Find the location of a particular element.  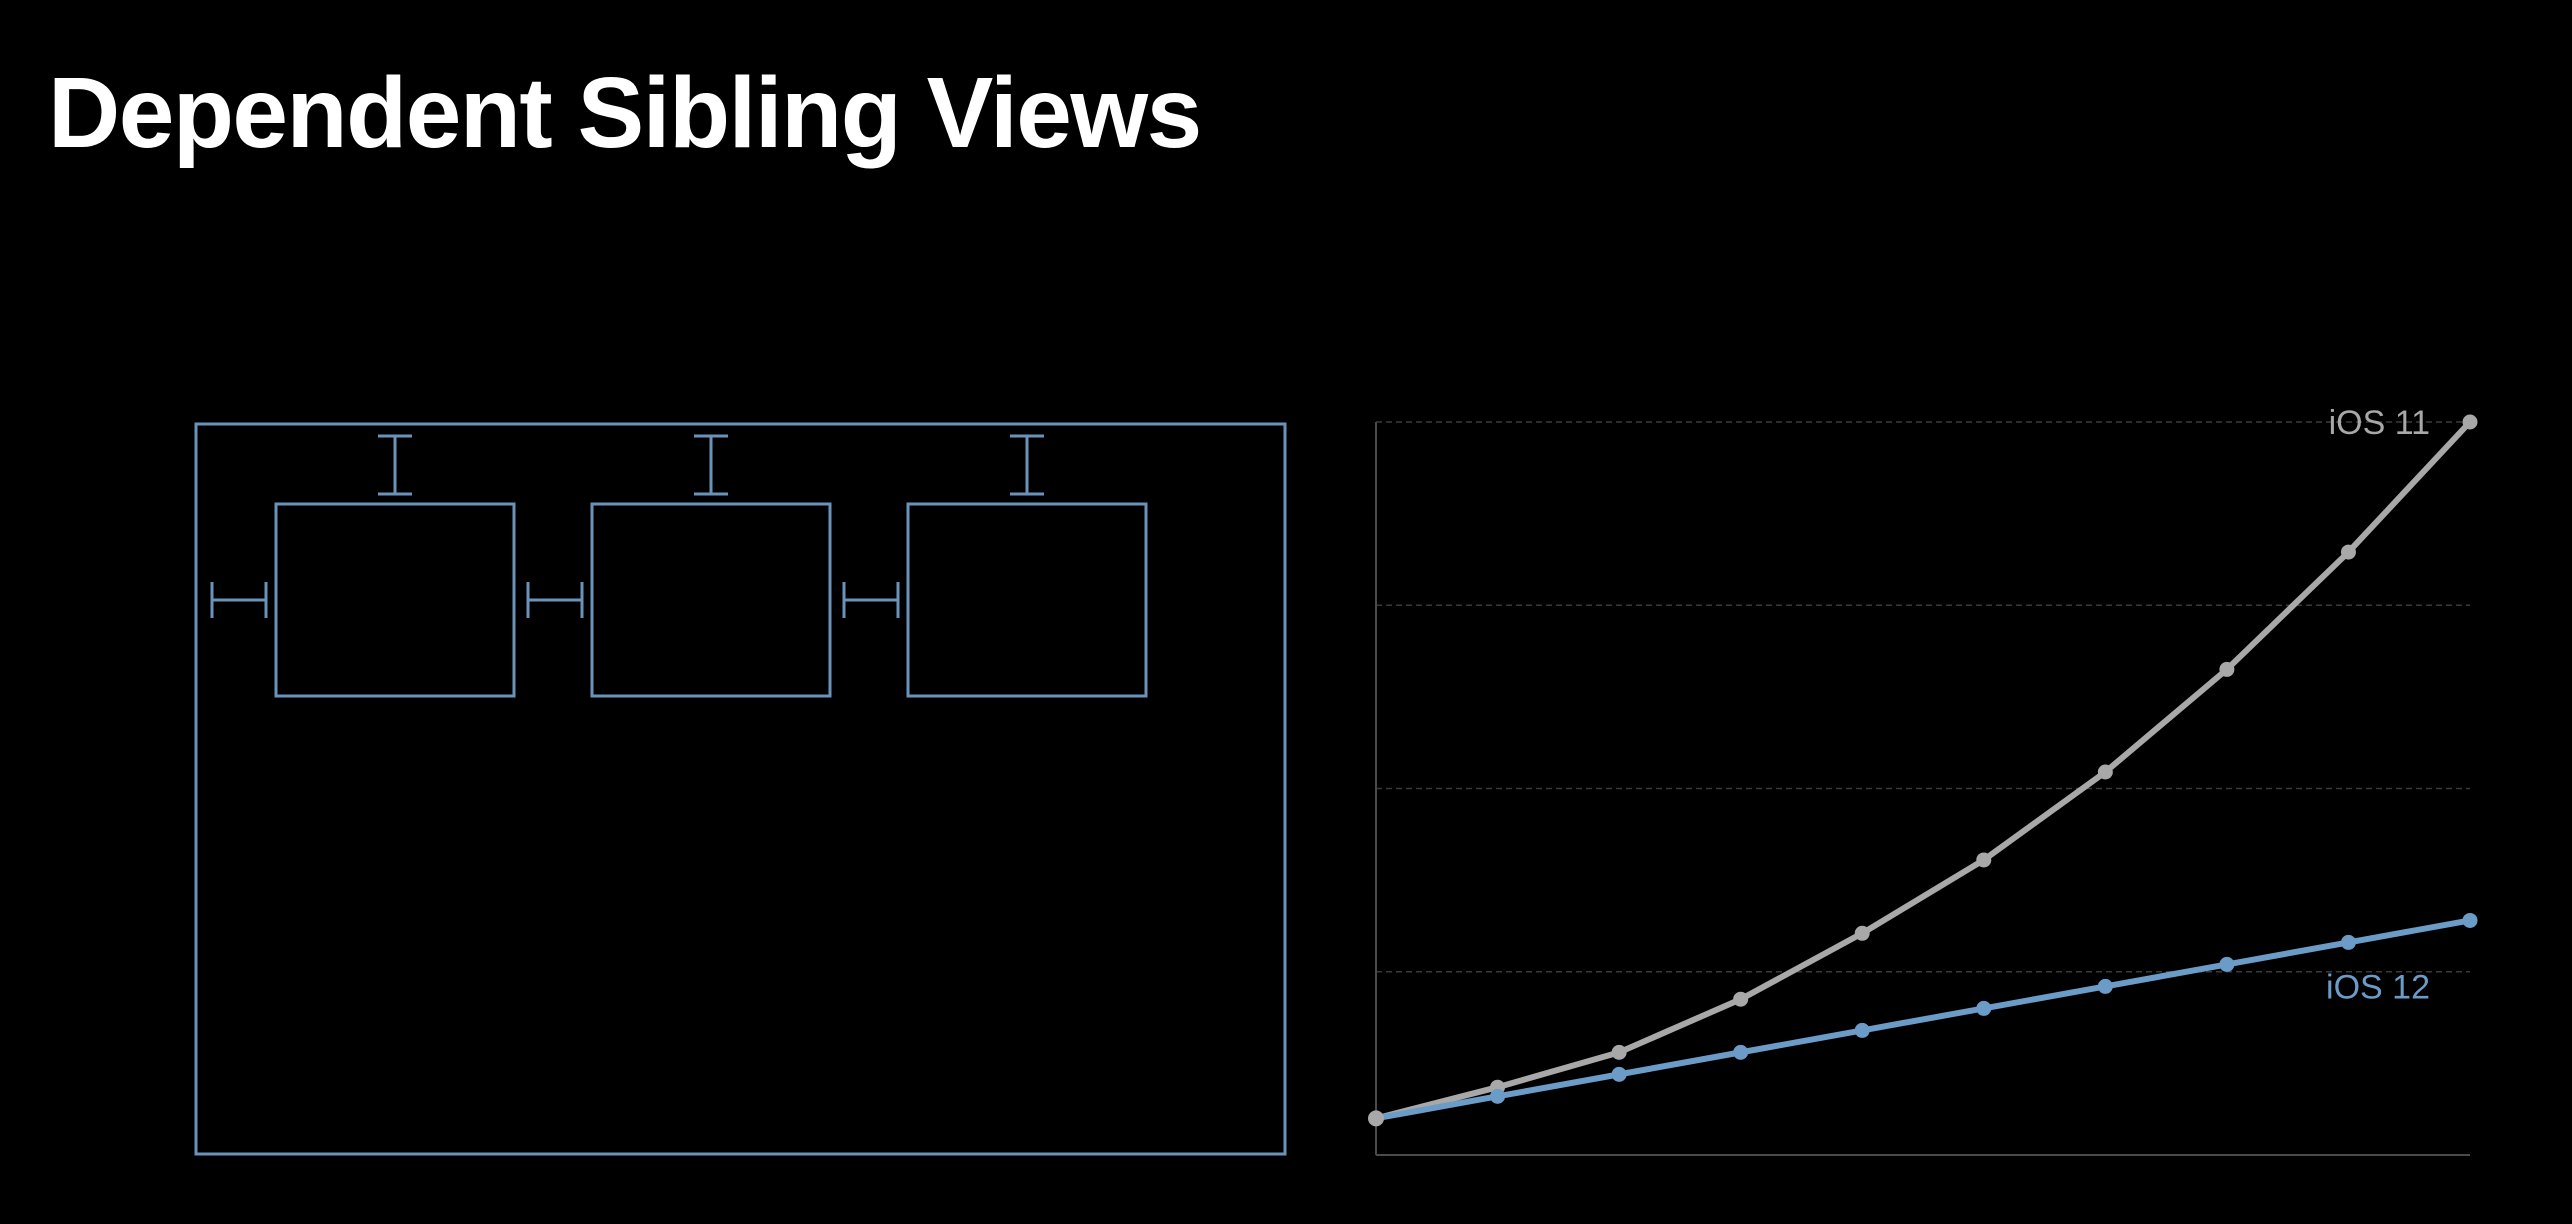

chart-series-labels: iOS 11 iOS 12 is located at coordinates (2378, 705).